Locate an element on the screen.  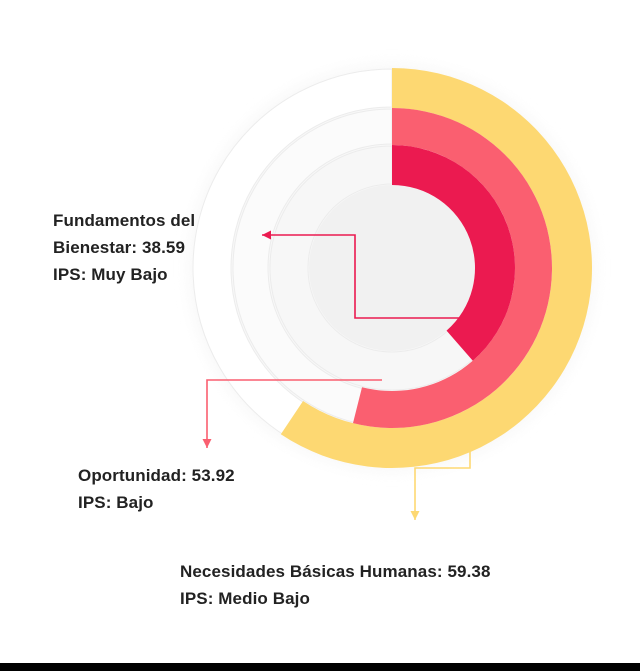
label-op-line2: IPS: Bajo is located at coordinates (116, 502).